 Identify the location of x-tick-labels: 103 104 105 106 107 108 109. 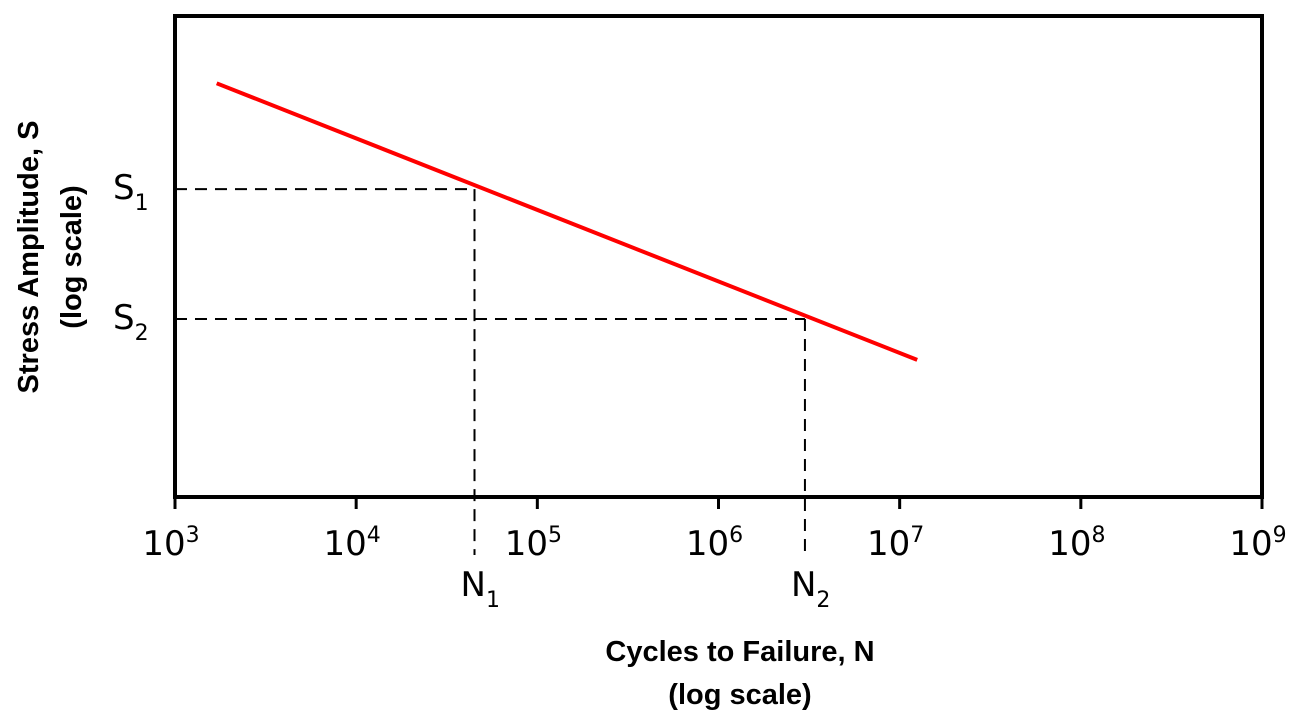
(714, 543).